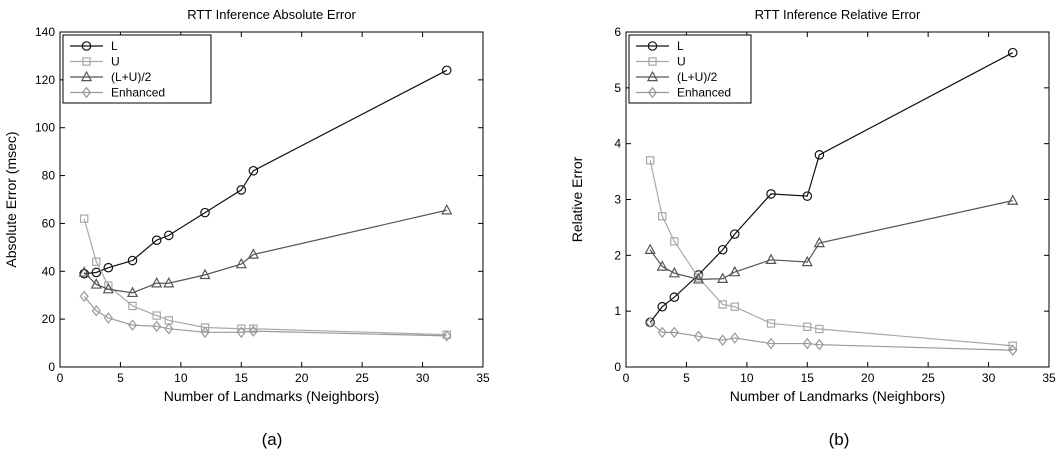  Describe the element at coordinates (49, 176) in the screenshot. I see `y-tick-label: 80` at that location.